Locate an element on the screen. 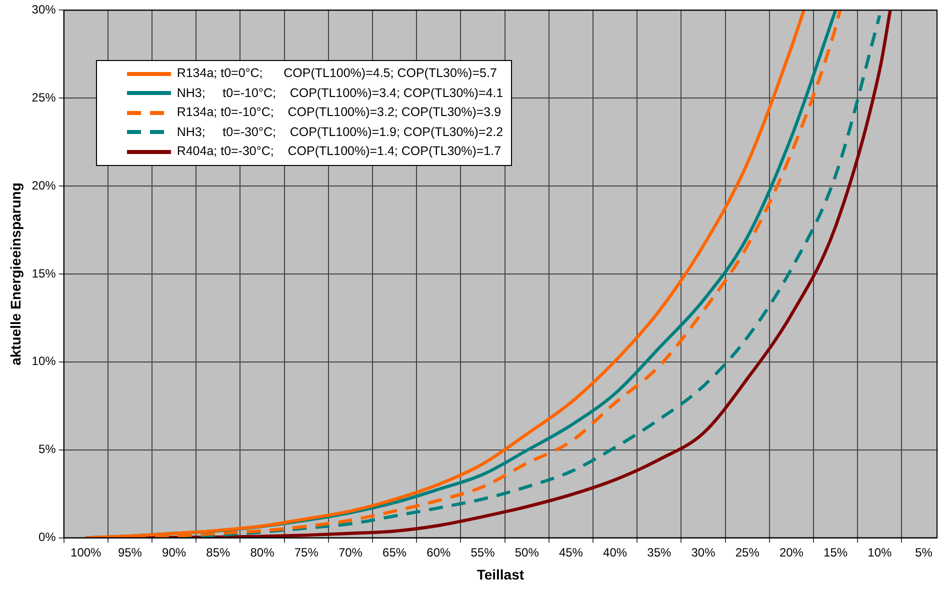 The image size is (938, 590). x-tick-label: 50% is located at coordinates (527, 552).